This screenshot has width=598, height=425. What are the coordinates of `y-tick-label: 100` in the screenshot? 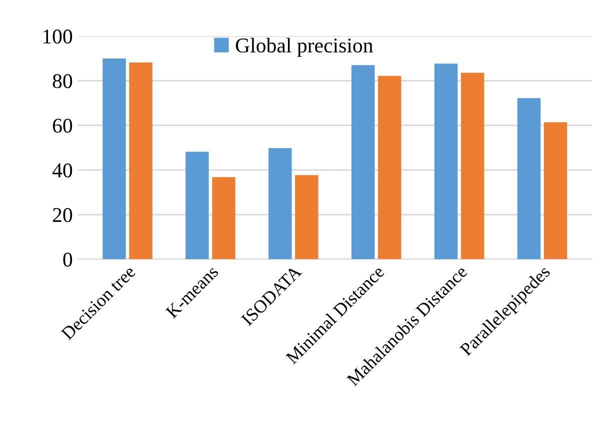 It's located at (57, 37).